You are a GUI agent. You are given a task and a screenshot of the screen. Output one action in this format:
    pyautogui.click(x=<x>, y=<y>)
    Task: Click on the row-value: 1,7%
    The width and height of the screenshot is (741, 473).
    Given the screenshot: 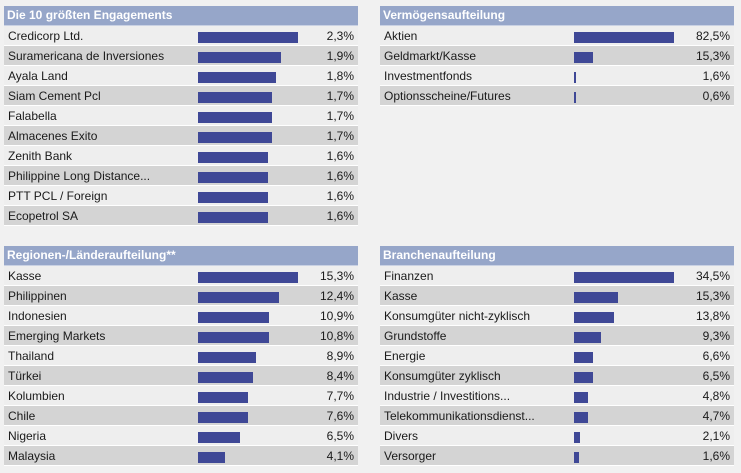 What is the action you would take?
    pyautogui.click(x=340, y=136)
    